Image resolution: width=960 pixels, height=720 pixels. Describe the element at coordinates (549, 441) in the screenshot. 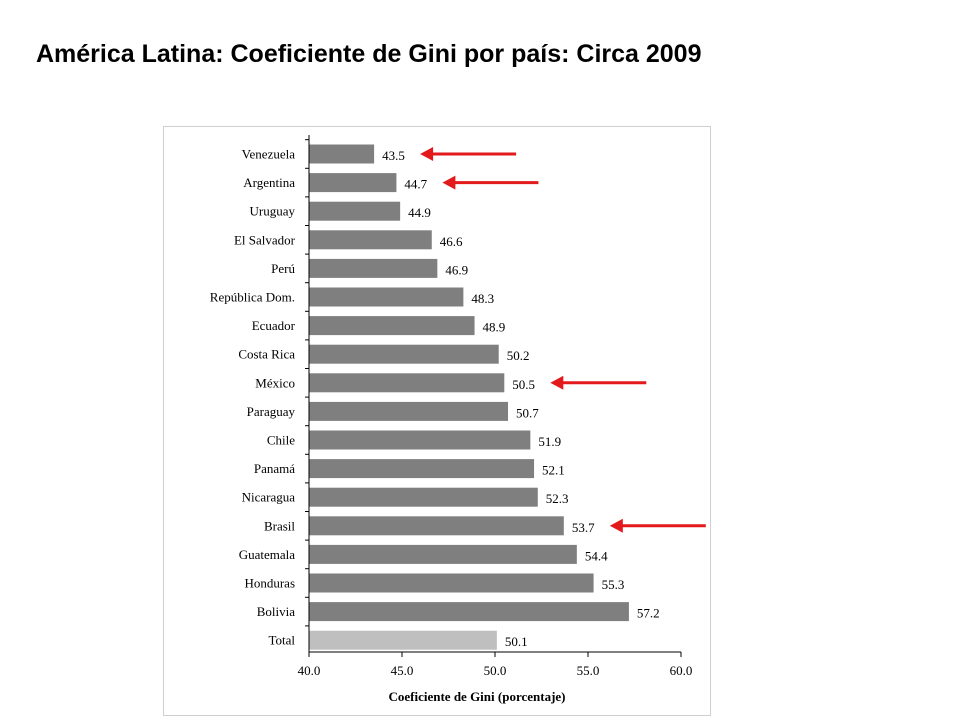

I see `data-label: 51.9` at that location.